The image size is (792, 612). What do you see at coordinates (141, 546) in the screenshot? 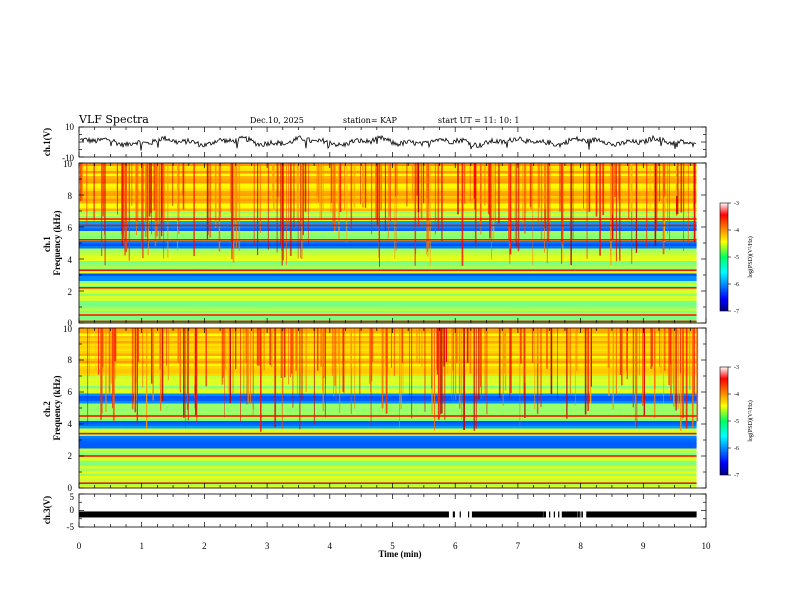
I see `time-tick-label: 1` at bounding box center [141, 546].